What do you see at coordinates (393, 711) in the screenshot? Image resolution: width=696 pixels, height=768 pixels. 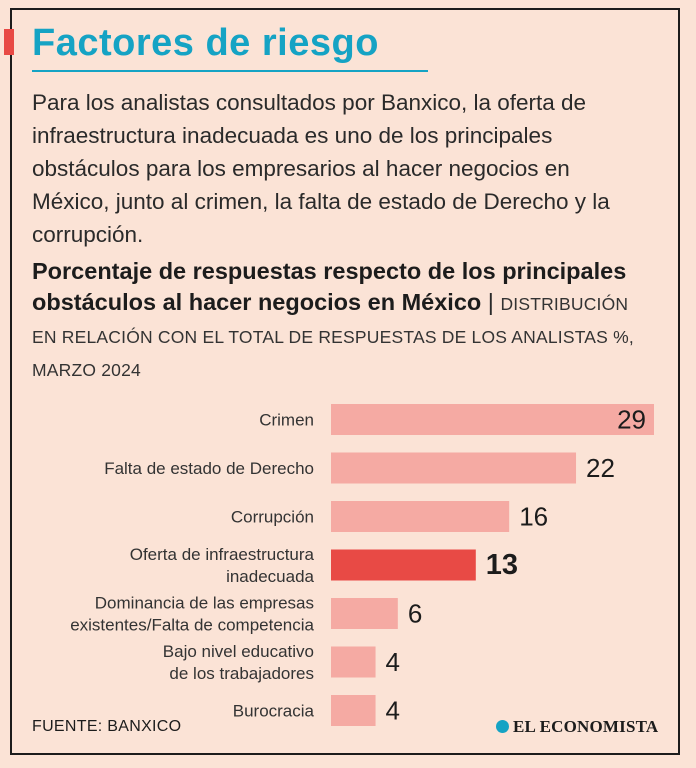 I see `value-label-6: 4` at bounding box center [393, 711].